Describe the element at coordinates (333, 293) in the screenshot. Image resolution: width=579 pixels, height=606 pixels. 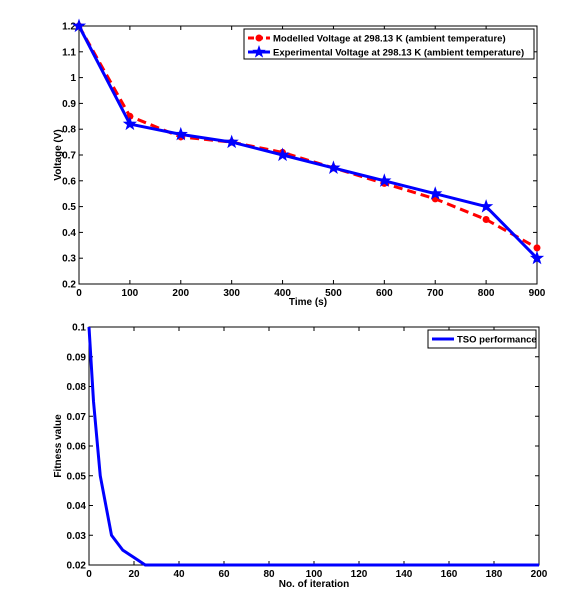
I see `voltage-x-tick-label: 500` at that location.